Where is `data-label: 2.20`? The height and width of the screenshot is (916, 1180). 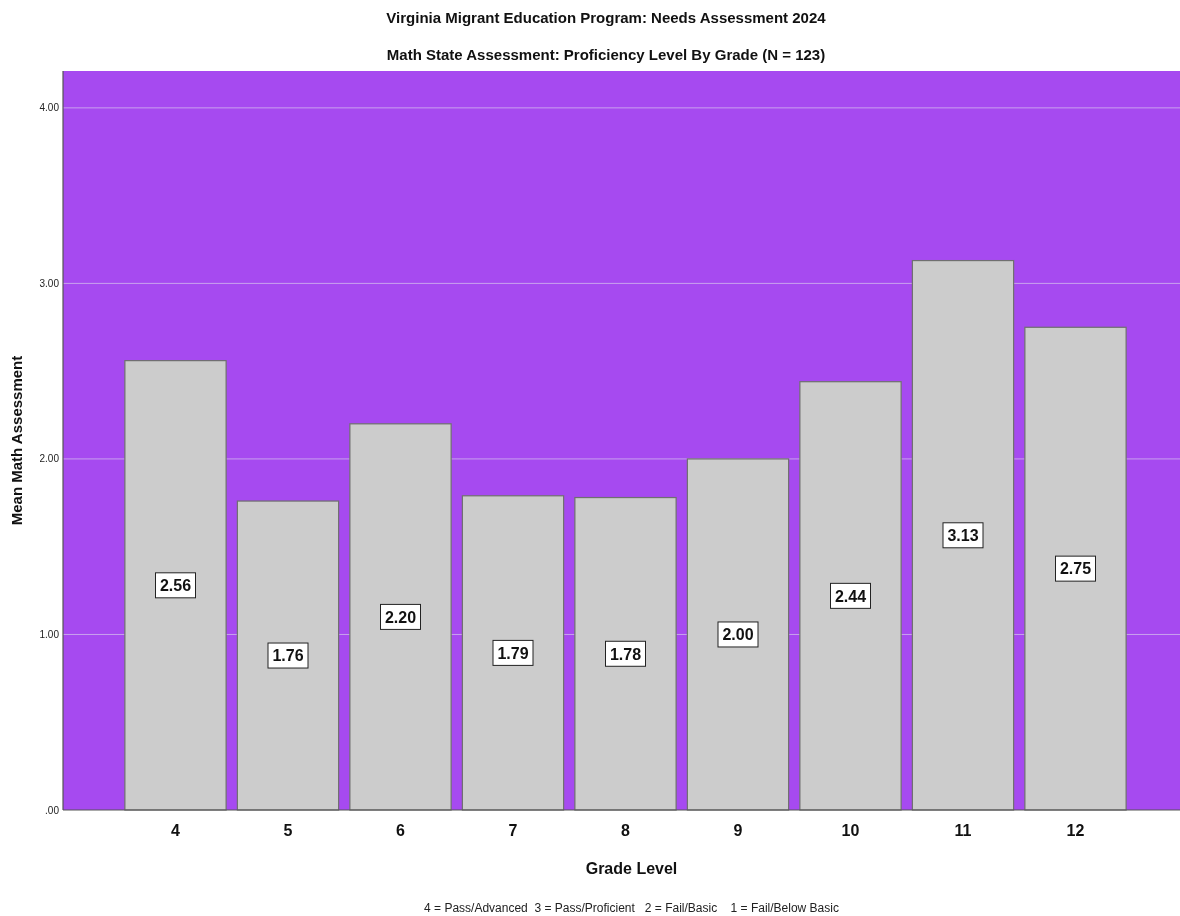
data-label: 2.20 is located at coordinates (400, 617).